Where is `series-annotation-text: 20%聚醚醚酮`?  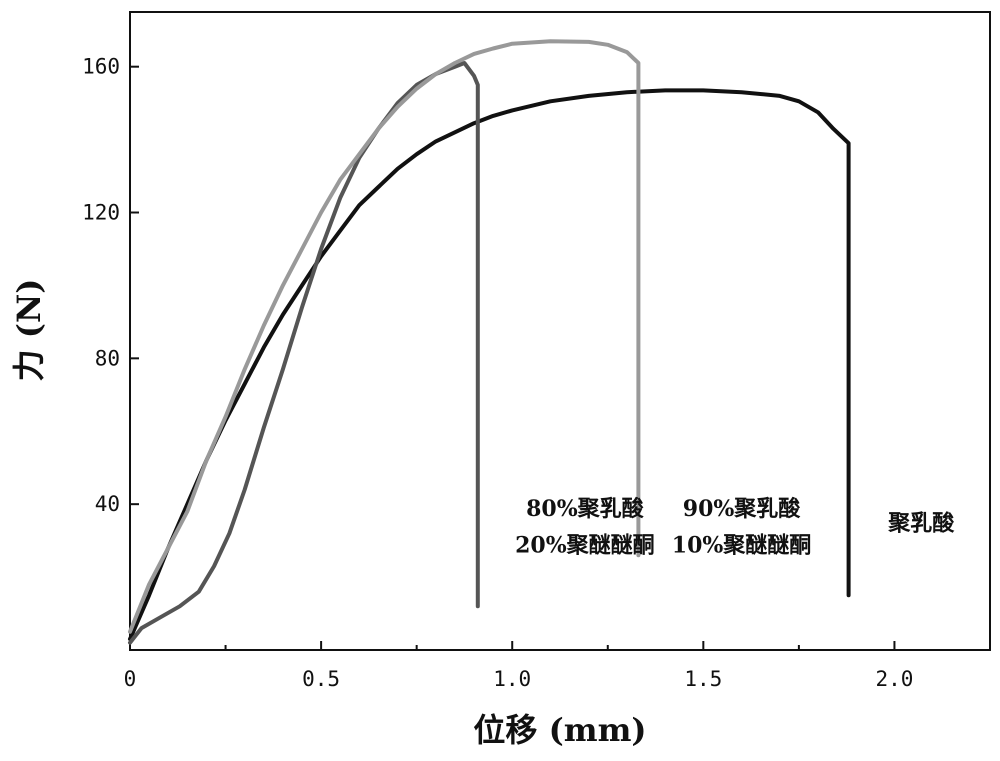 series-annotation-text: 20%聚醚醚酮 is located at coordinates (585, 545).